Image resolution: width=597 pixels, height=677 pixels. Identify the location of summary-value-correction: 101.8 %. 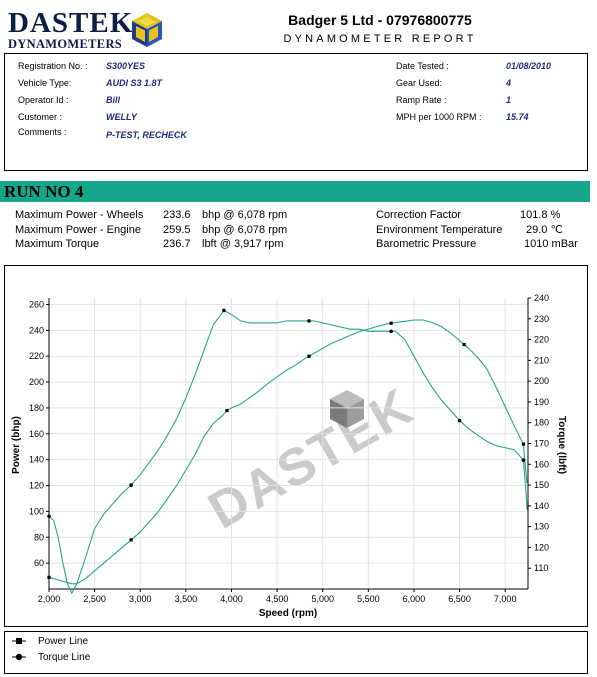
(540, 215).